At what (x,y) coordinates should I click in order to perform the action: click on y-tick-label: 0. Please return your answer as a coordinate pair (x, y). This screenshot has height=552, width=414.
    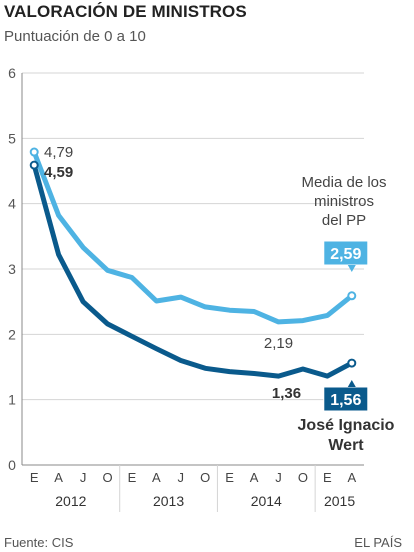
    Looking at the image, I should click on (12, 465).